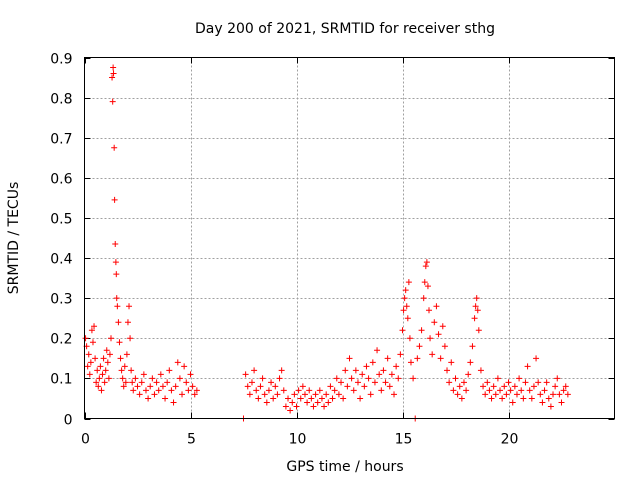 This screenshot has height=480, width=640. Describe the element at coordinates (61, 100) in the screenshot. I see `y-tick-label: 0.8` at that location.